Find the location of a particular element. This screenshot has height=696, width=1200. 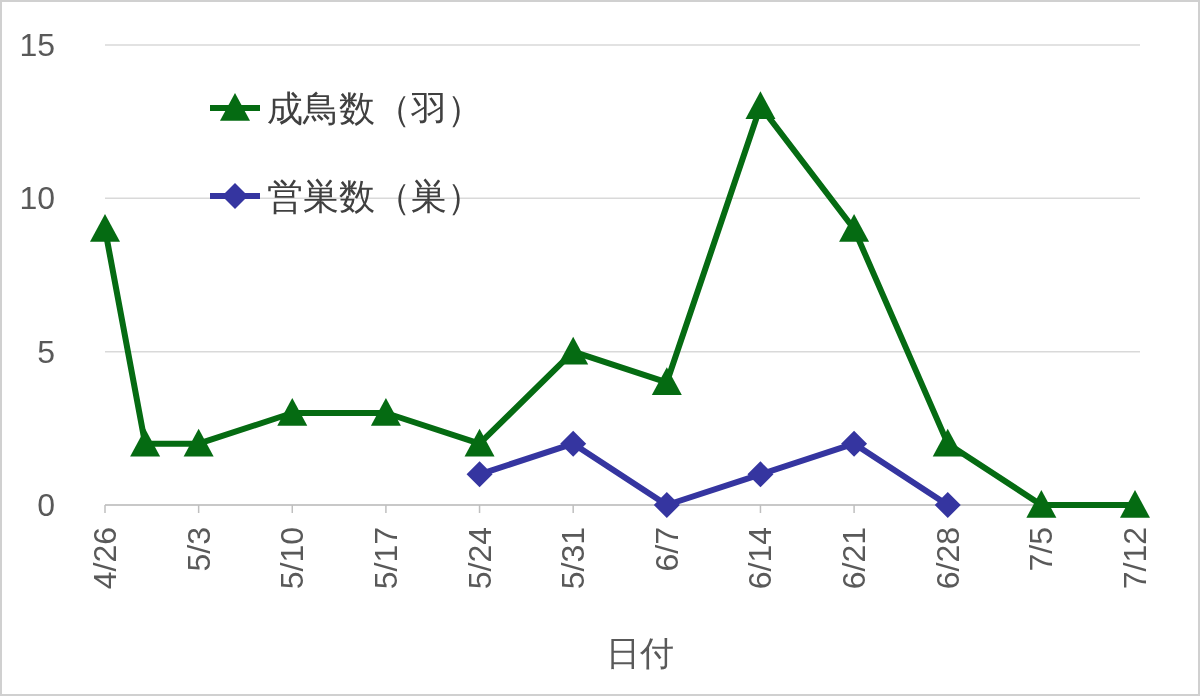

x-tick-label: 6/21 is located at coordinates (854, 558).